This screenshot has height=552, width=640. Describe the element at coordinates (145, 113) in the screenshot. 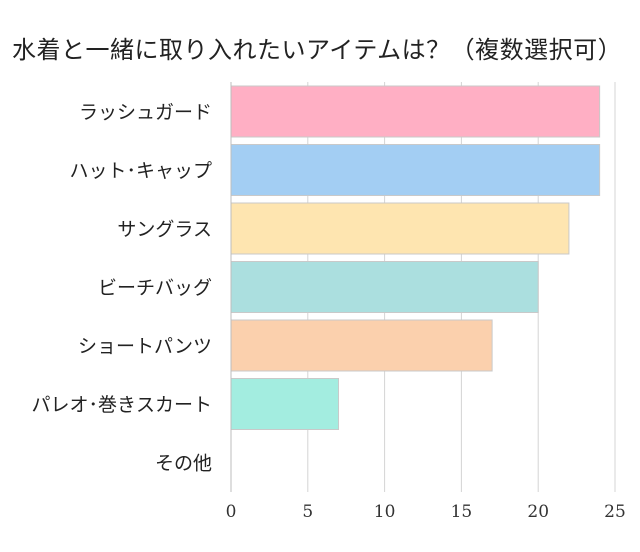

I see `category-label: ラッシュガード` at that location.